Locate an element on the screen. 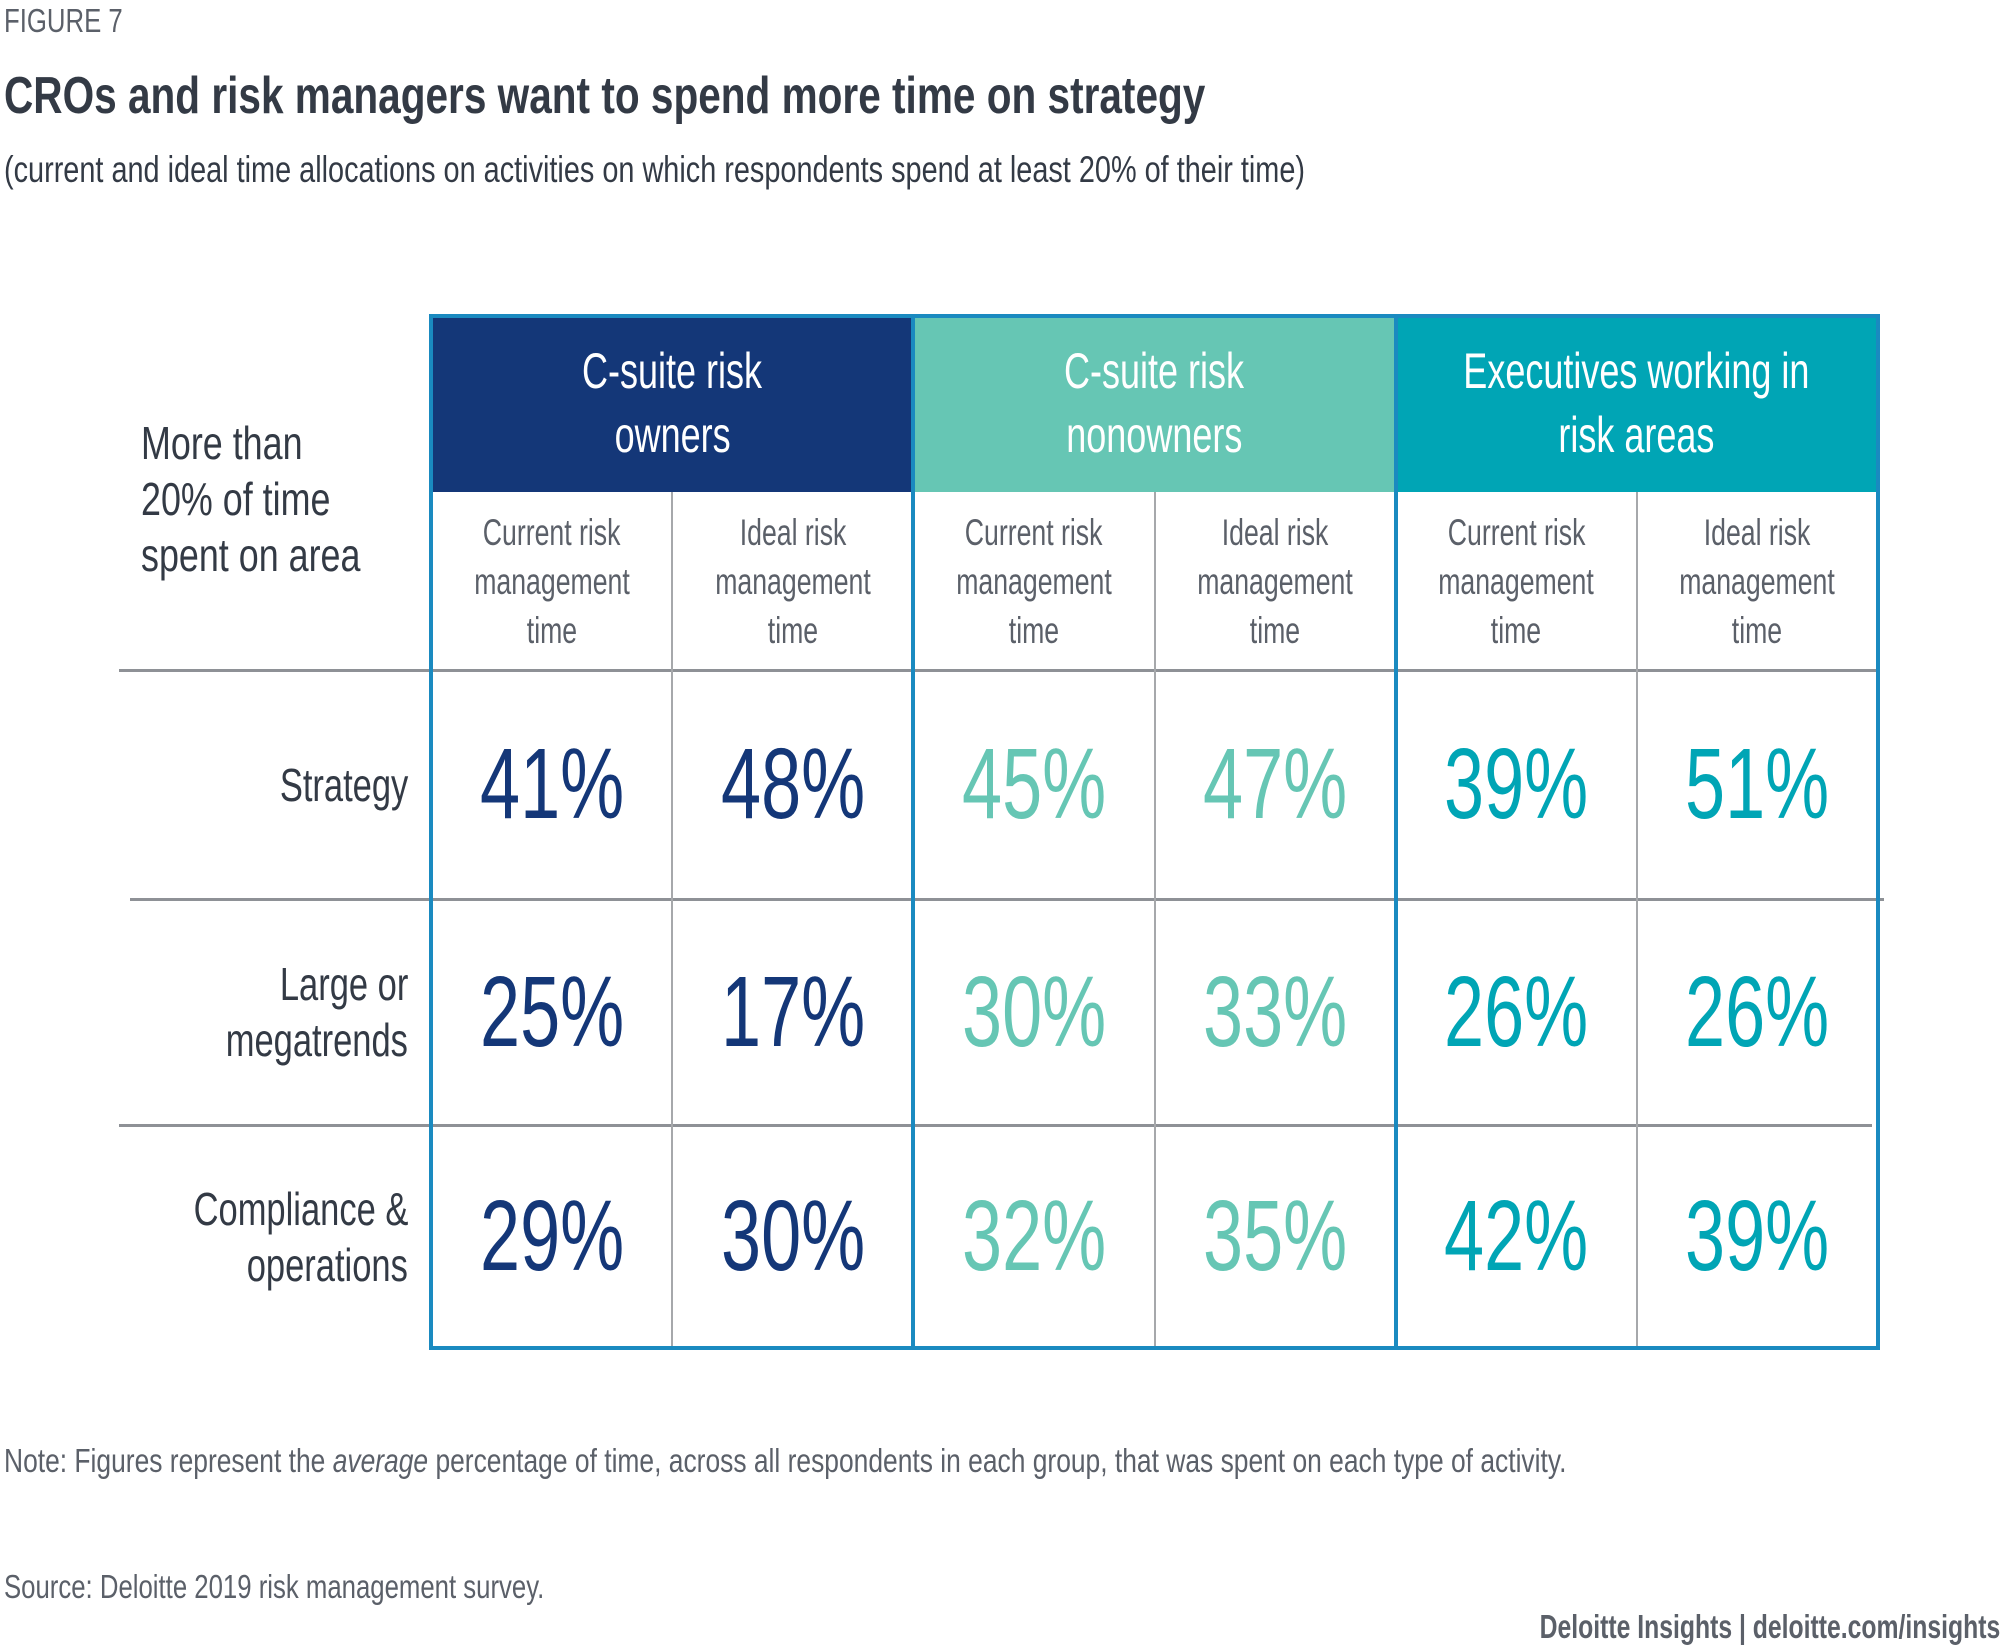 The height and width of the screenshot is (1648, 2000). group-header-line: Executives working in is located at coordinates (1636, 371).